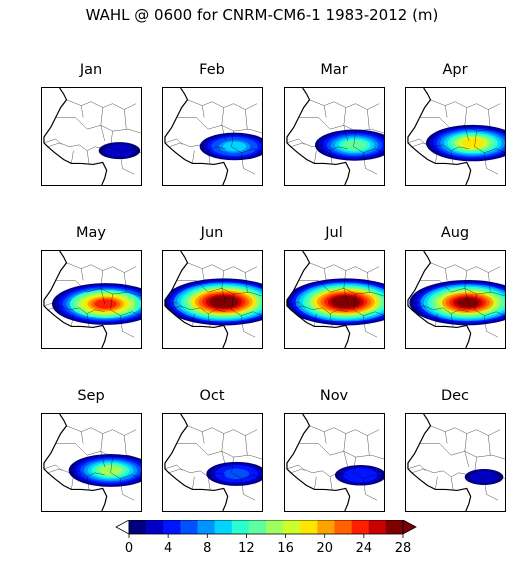 The image size is (524, 586). I want to click on panel-title-dec: Dec, so click(455, 396).